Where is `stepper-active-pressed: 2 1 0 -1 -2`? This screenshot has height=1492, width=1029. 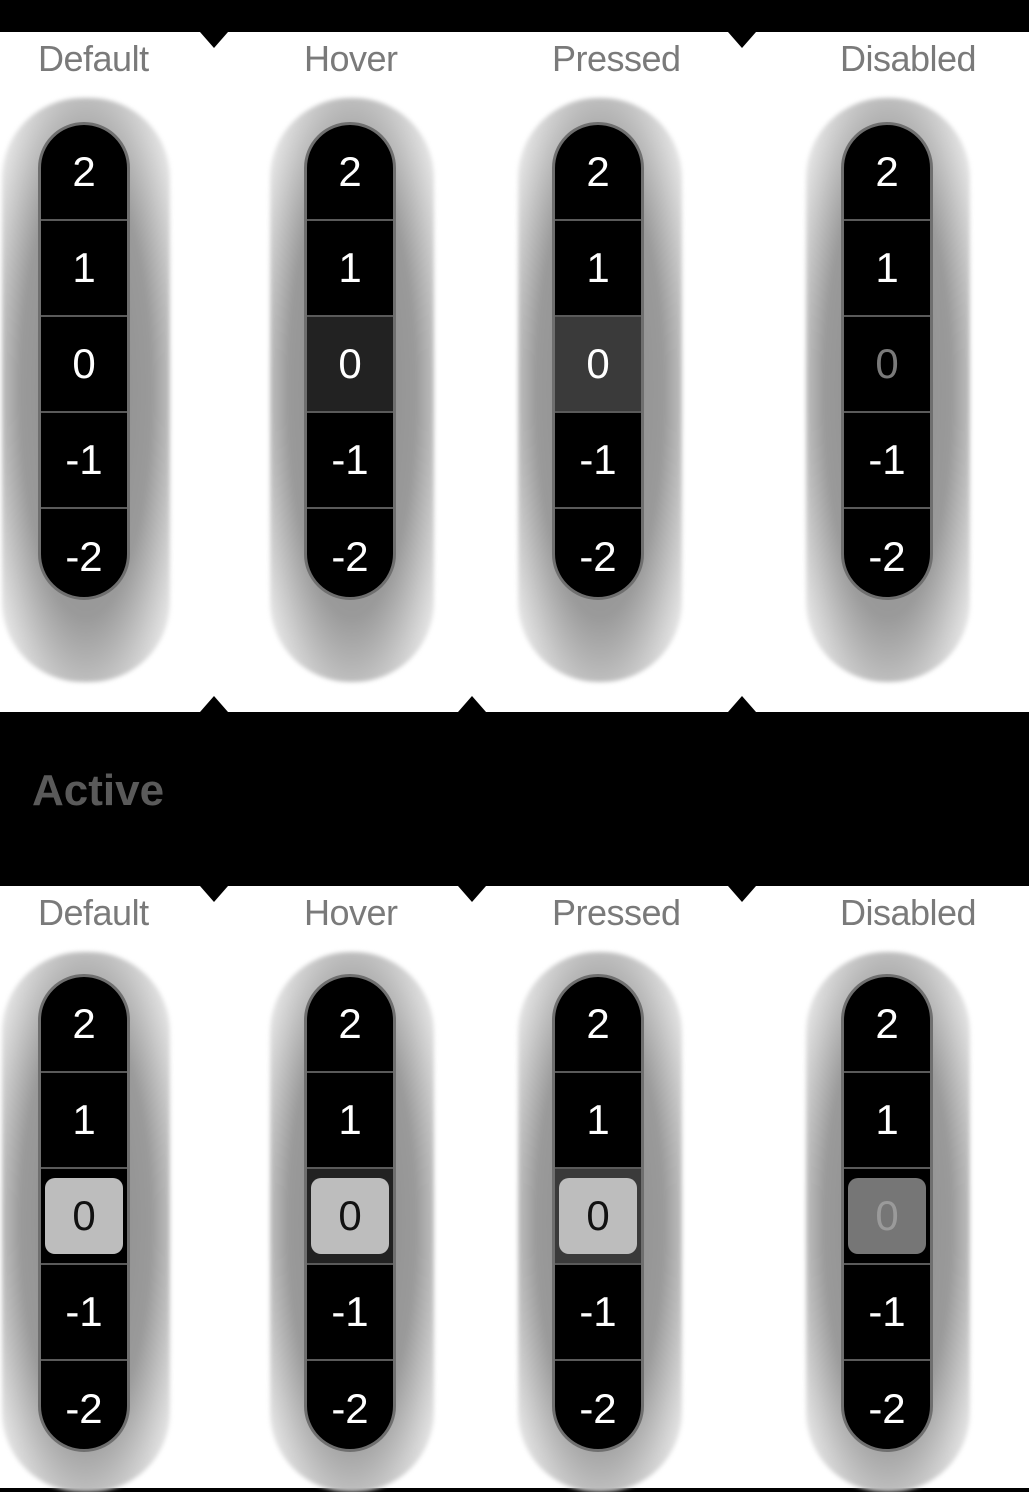
stepper-active-pressed: 2 1 0 -1 -2 is located at coordinates (598, 1213).